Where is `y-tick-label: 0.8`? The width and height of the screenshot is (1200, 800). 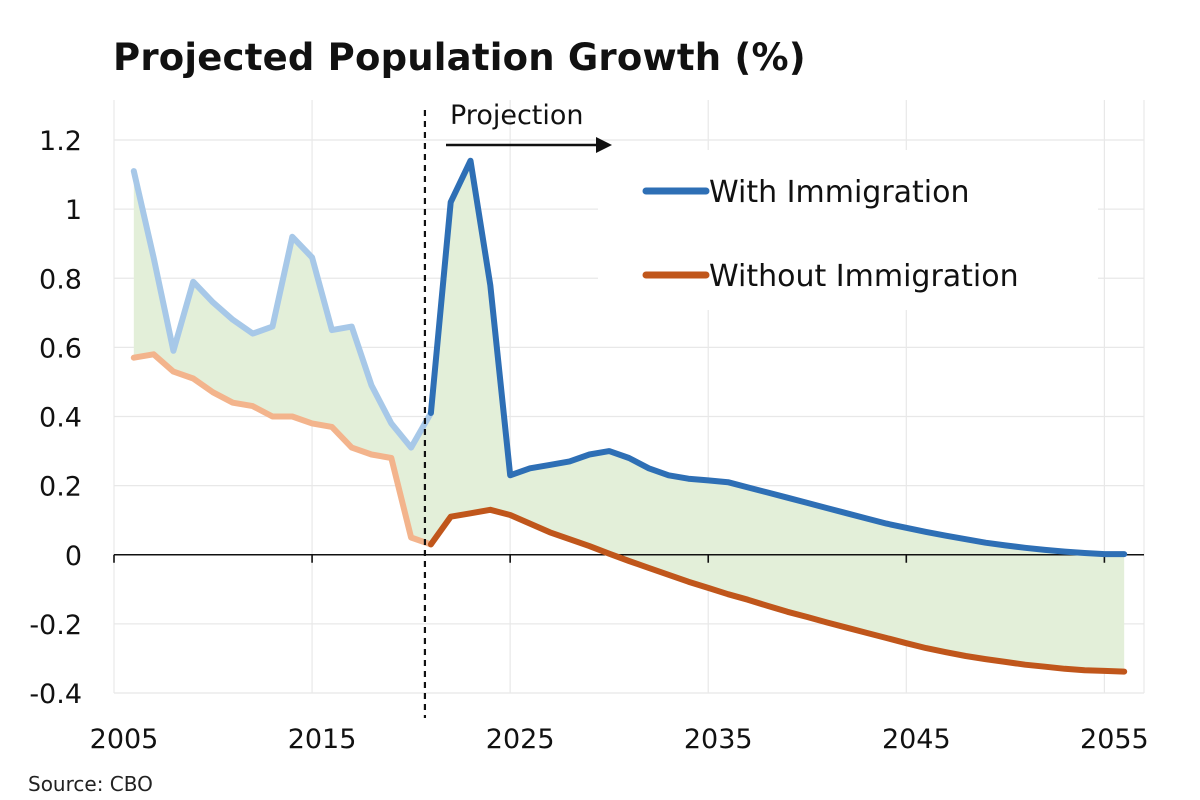 y-tick-label: 0.8 is located at coordinates (60, 279).